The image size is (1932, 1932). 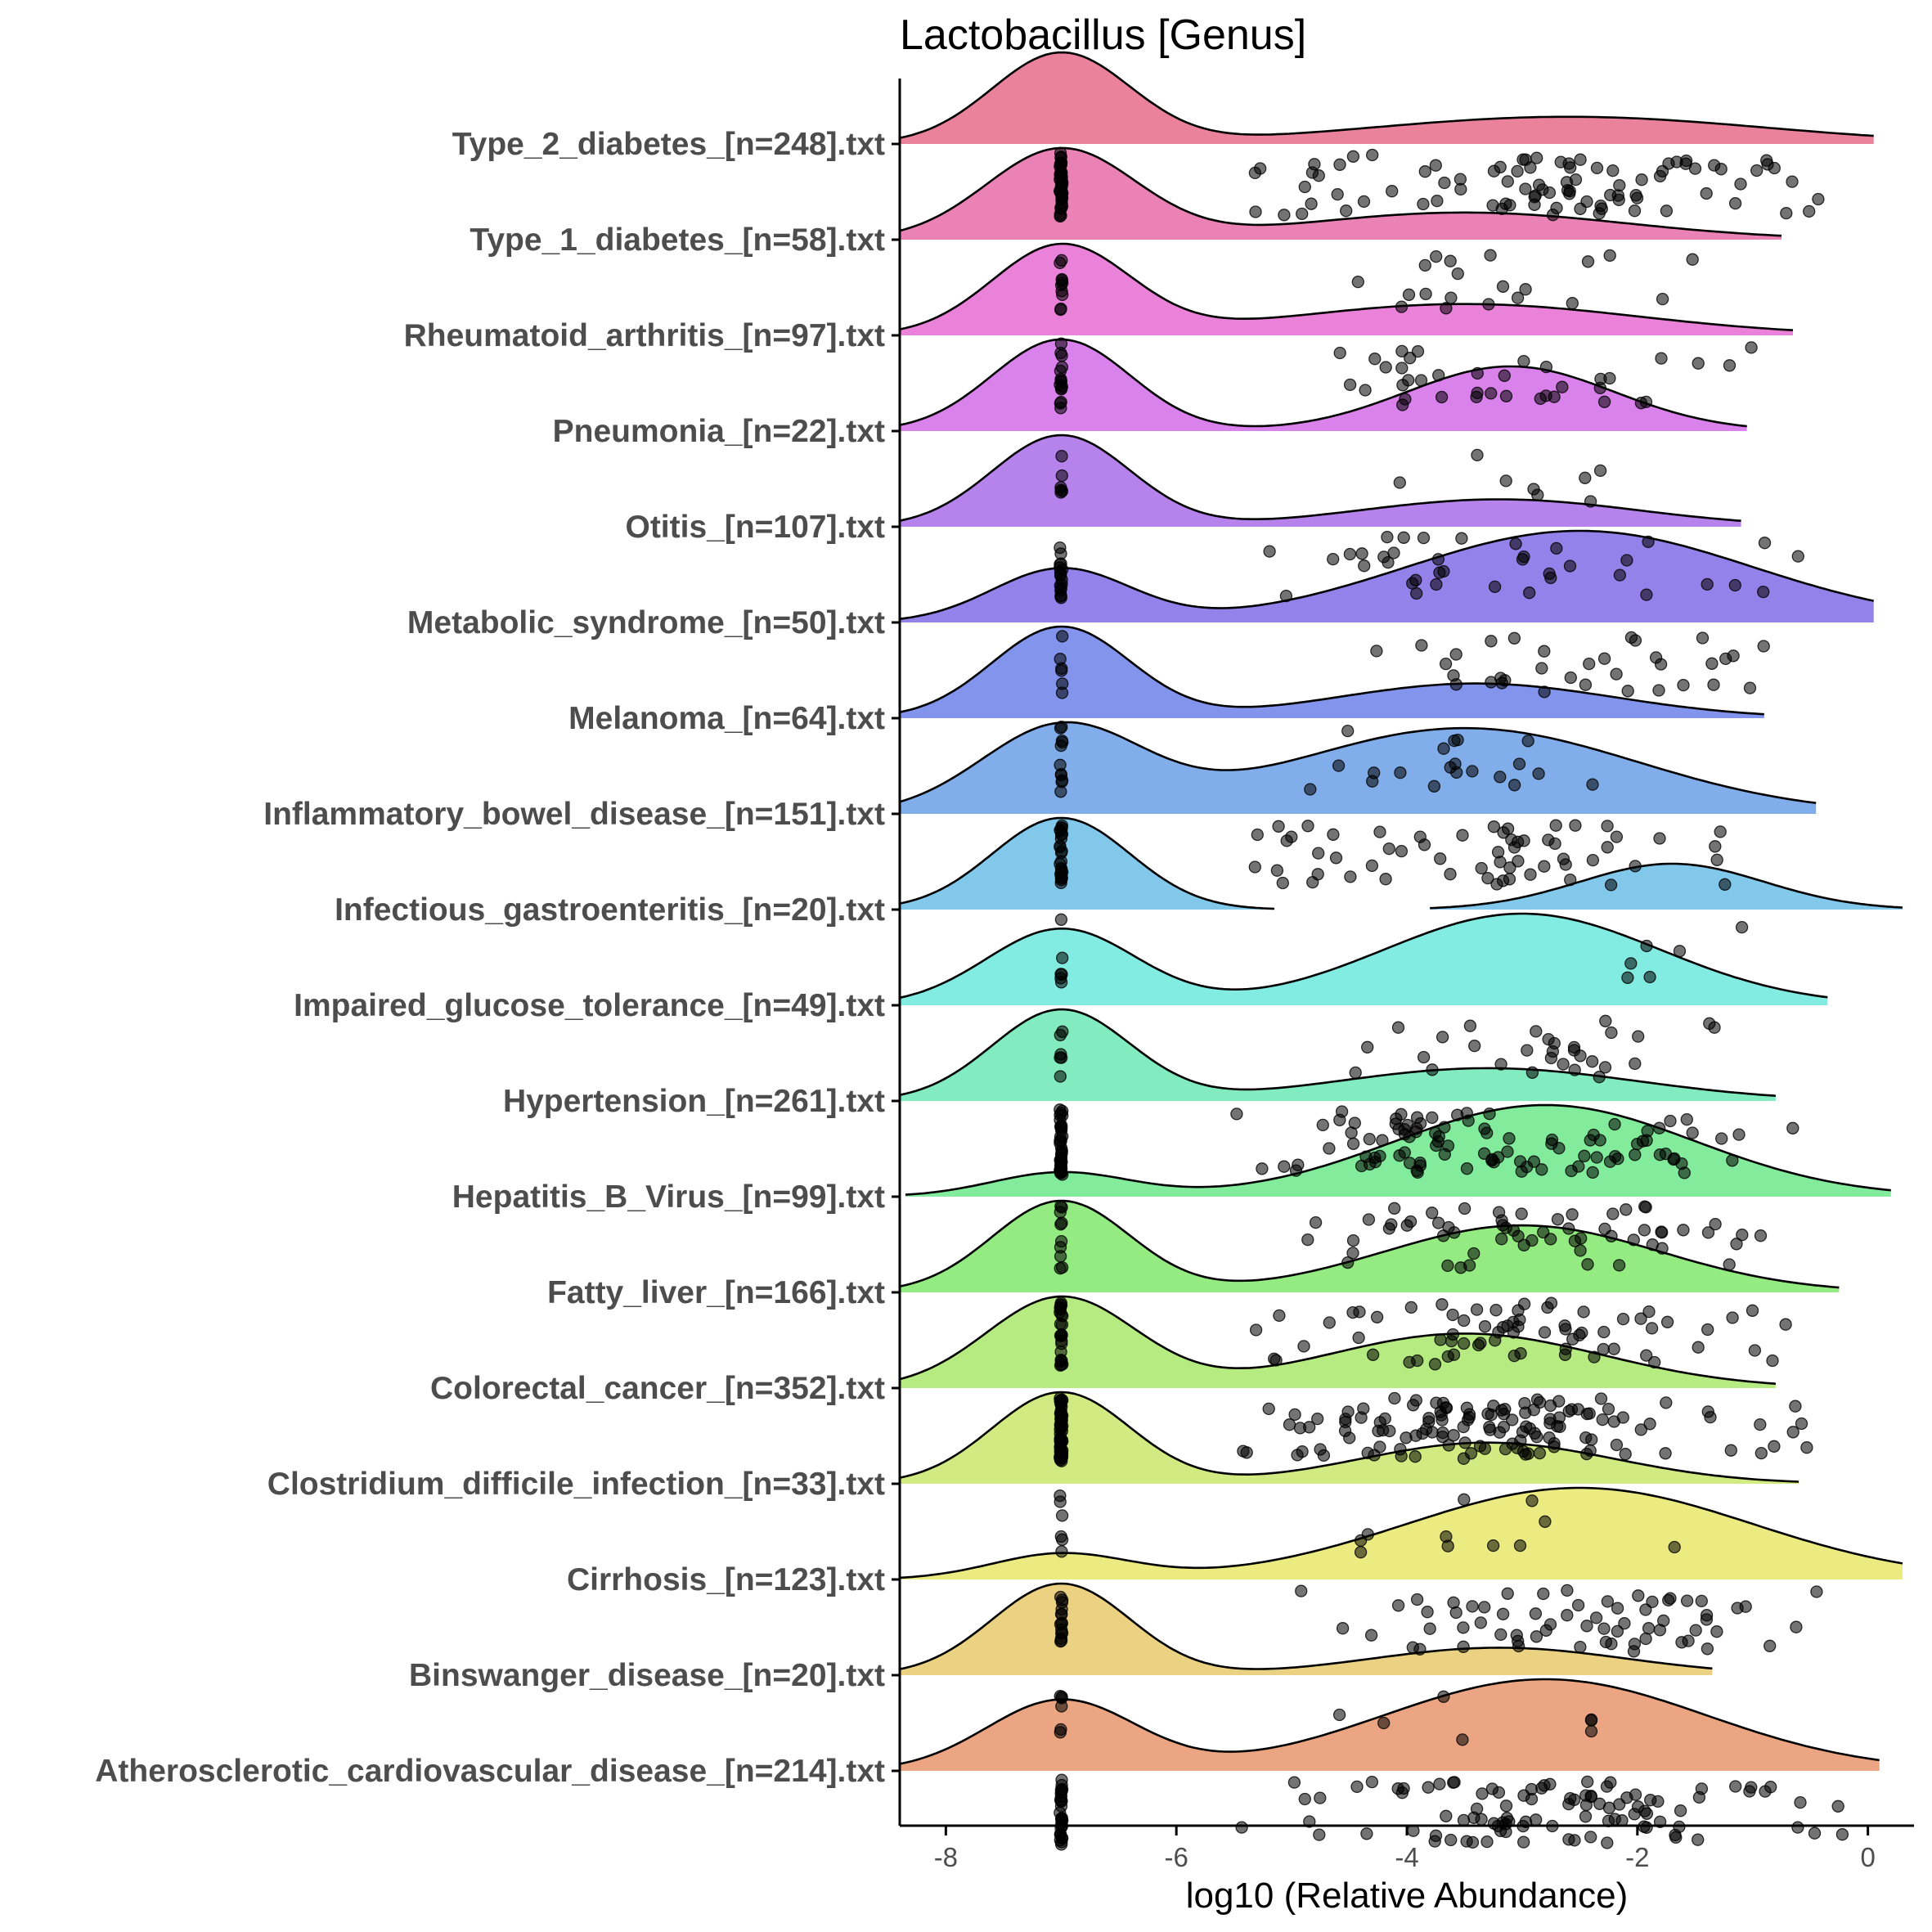 I want to click on y-tick-label: Hypertension_[n=261].txt, so click(x=694, y=1102).